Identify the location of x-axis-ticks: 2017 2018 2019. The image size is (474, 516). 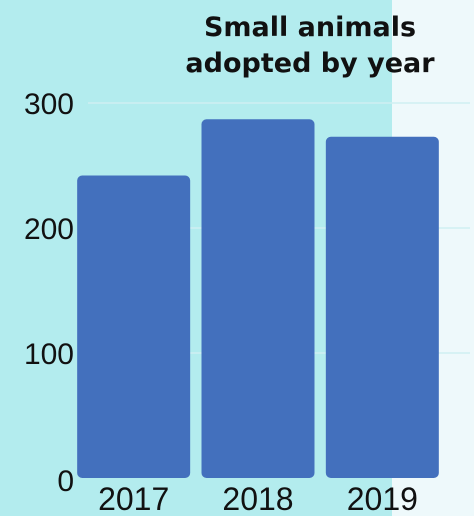
(258, 498).